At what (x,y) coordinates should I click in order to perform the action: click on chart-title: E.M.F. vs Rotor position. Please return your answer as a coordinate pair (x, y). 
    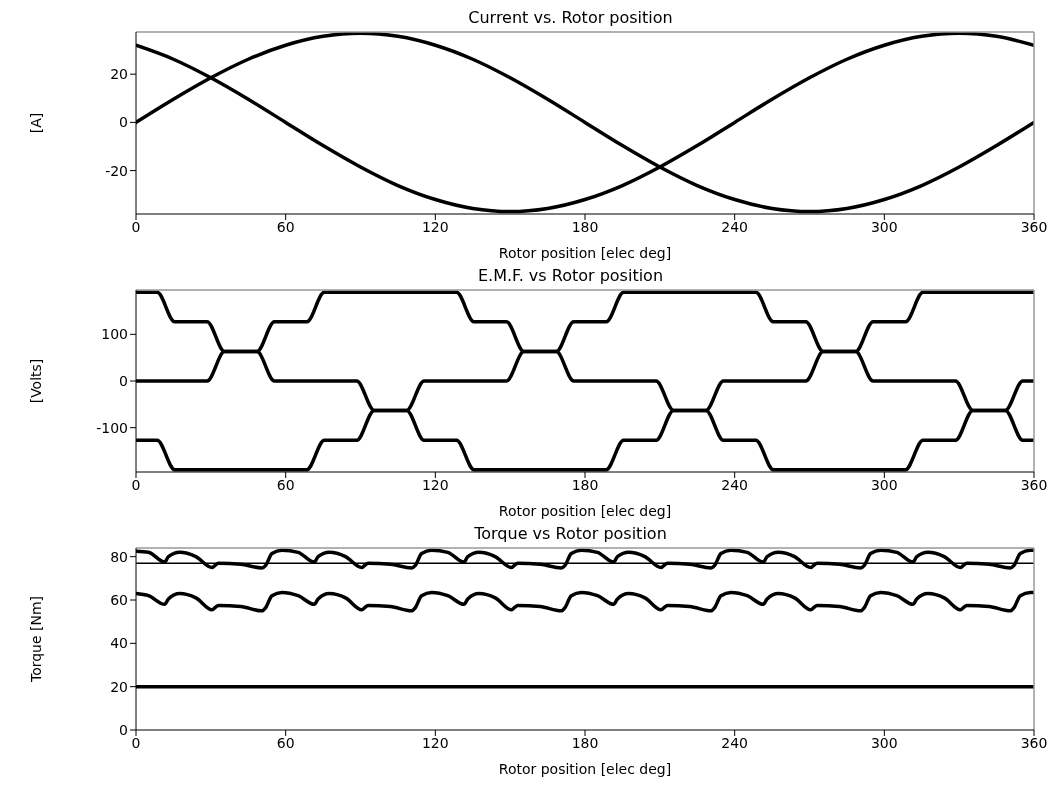
    Looking at the image, I should click on (570, 276).